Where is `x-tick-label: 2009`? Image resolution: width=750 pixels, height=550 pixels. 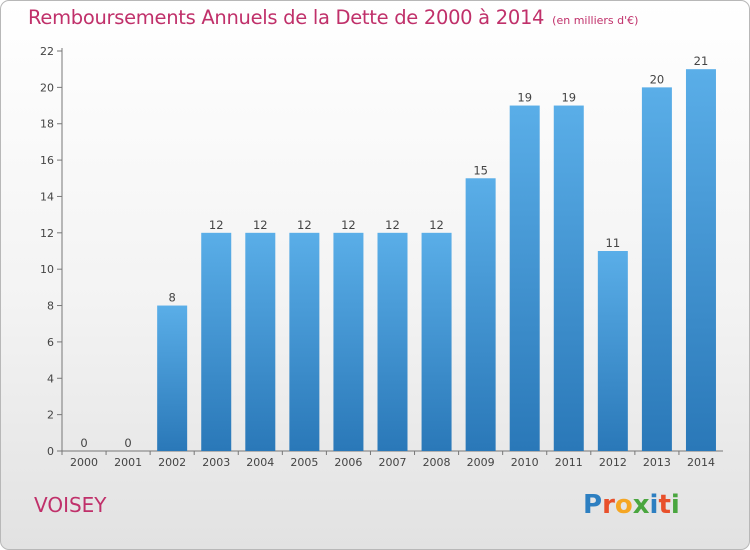 x-tick-label: 2009 is located at coordinates (481, 462).